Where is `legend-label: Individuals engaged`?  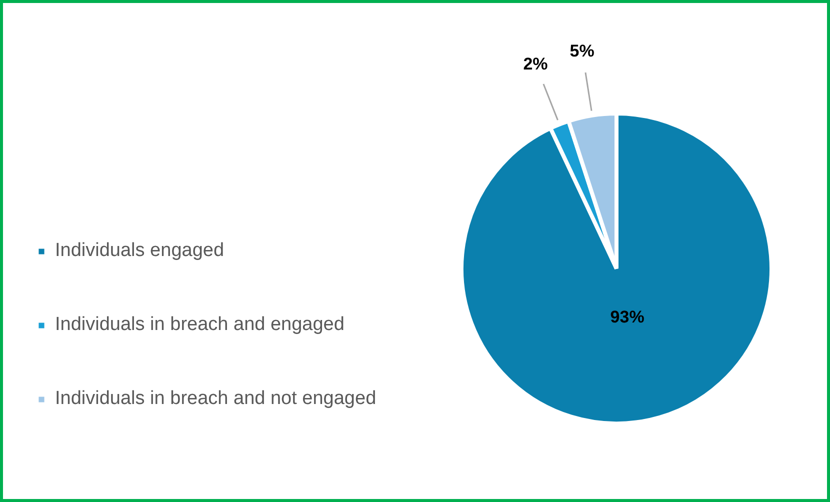
legend-label: Individuals engaged is located at coordinates (139, 251).